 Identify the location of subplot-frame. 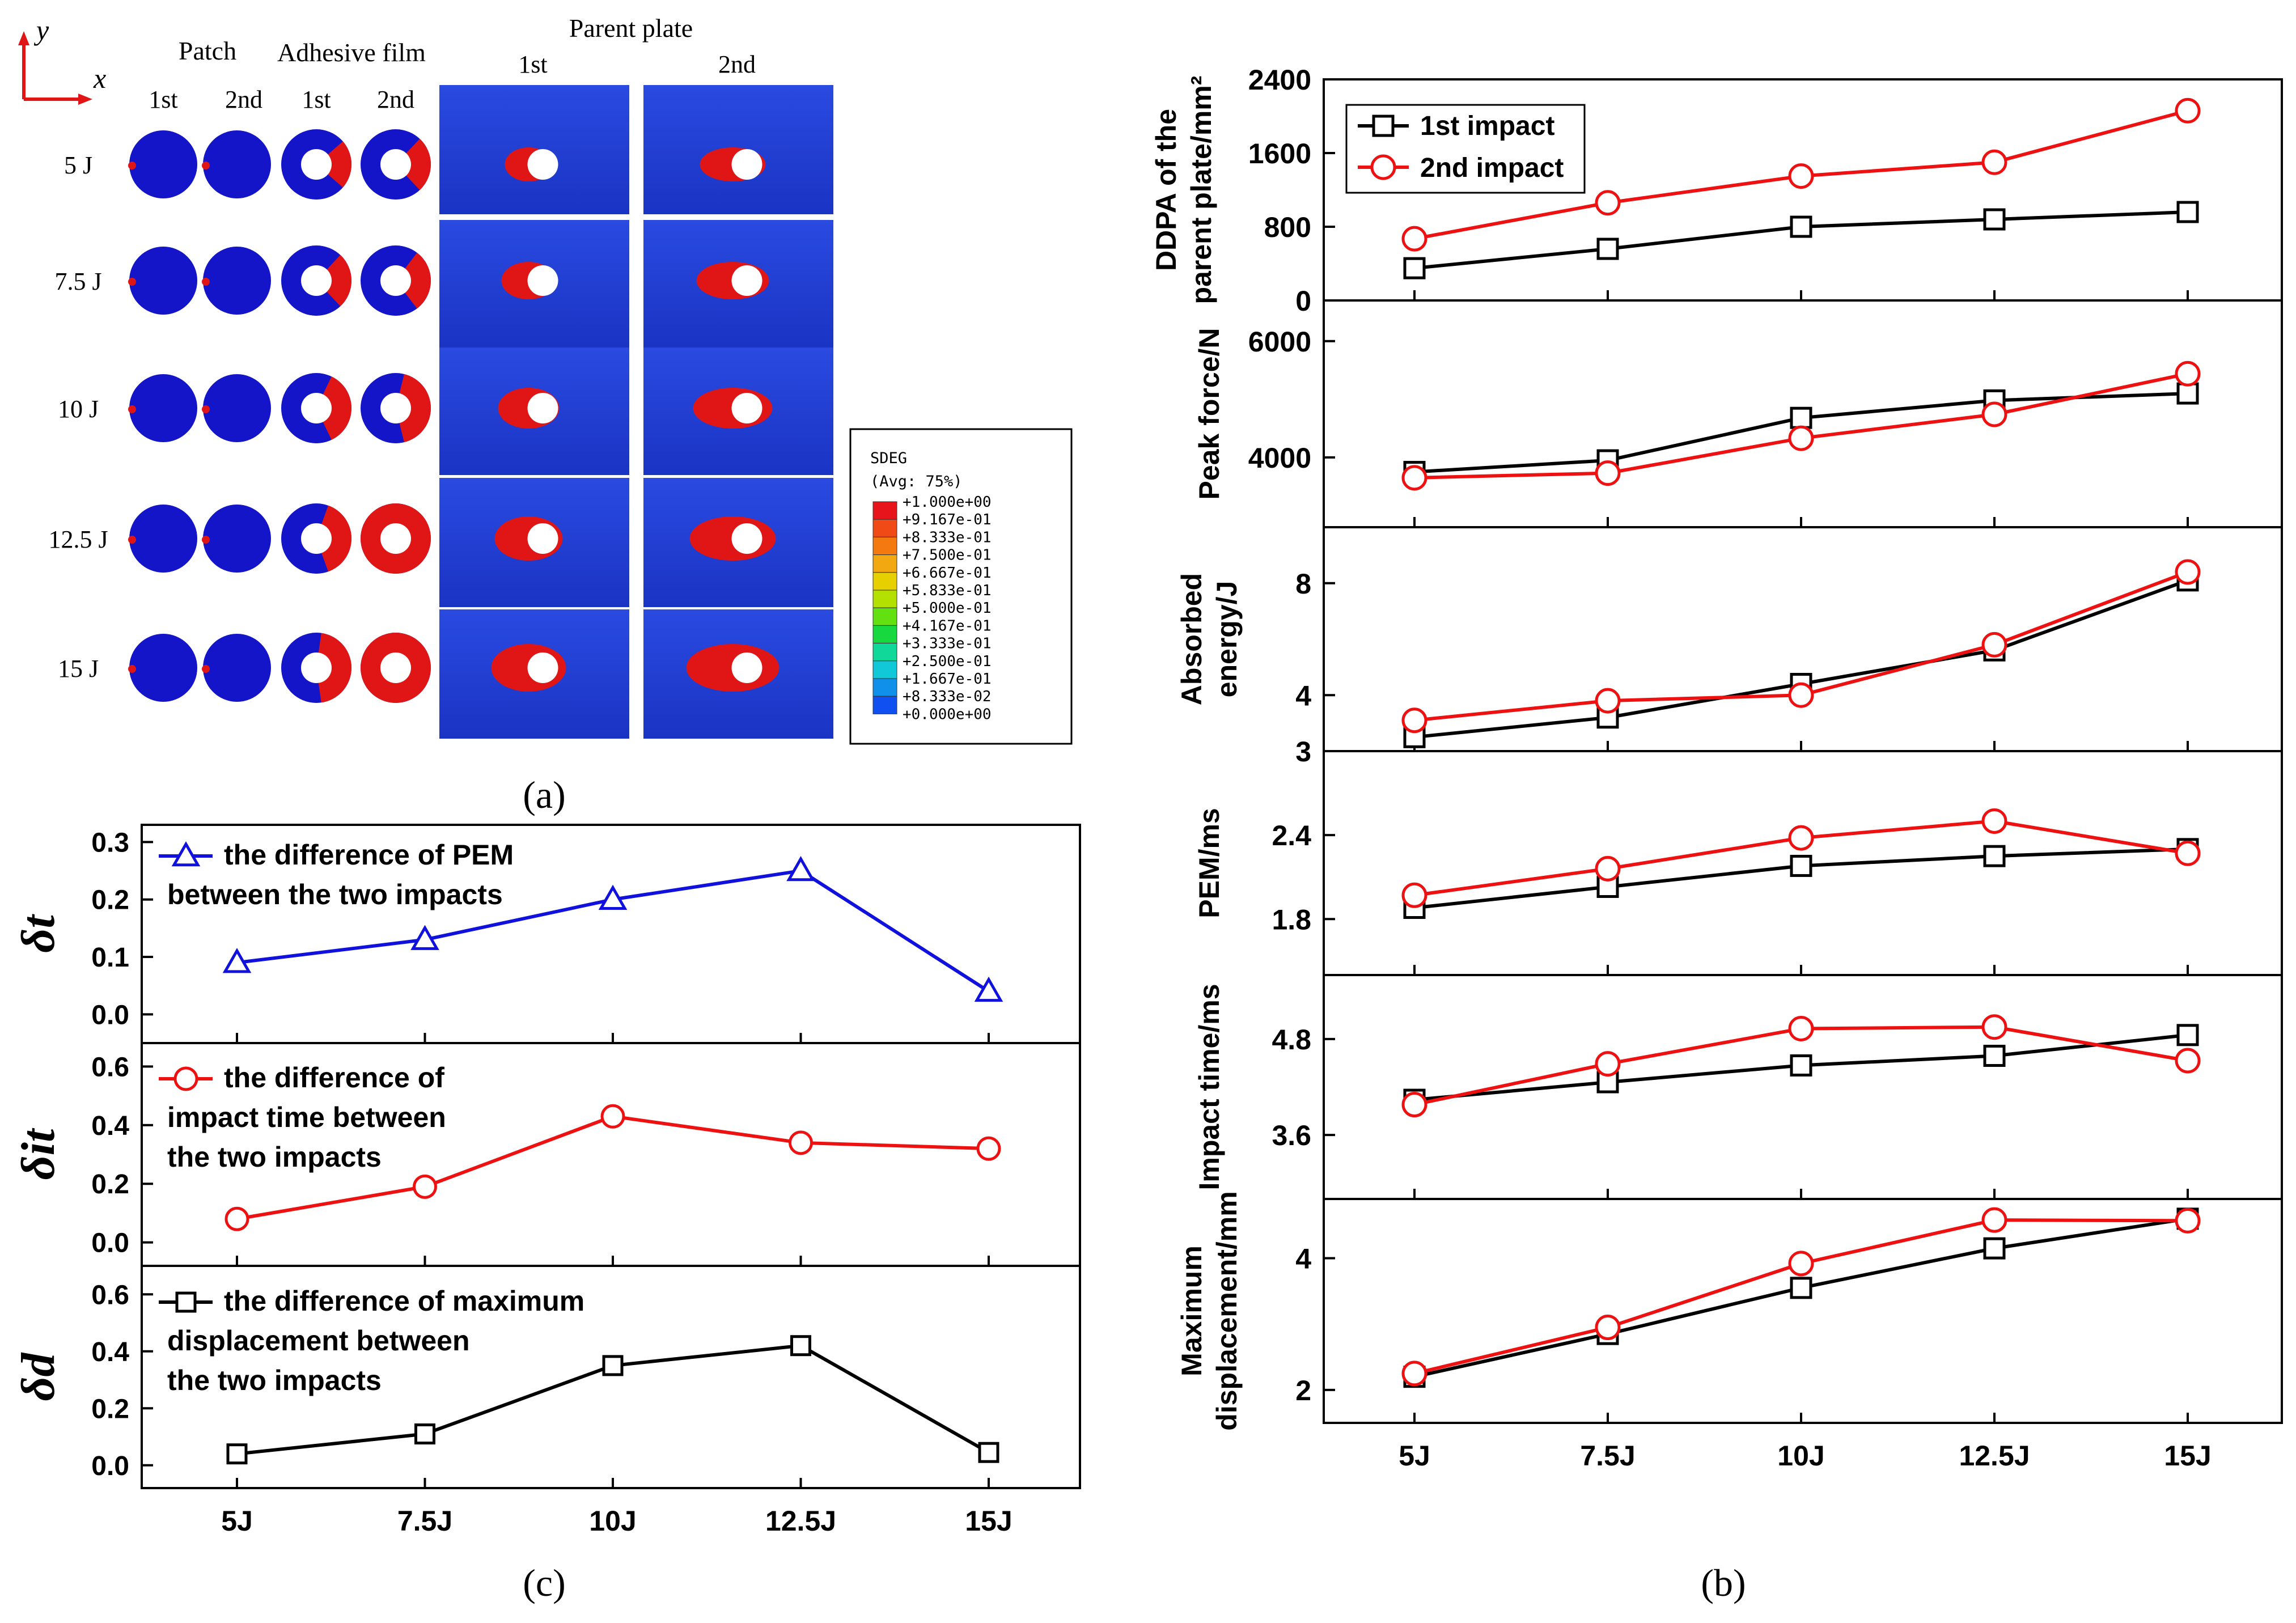
(611, 1377).